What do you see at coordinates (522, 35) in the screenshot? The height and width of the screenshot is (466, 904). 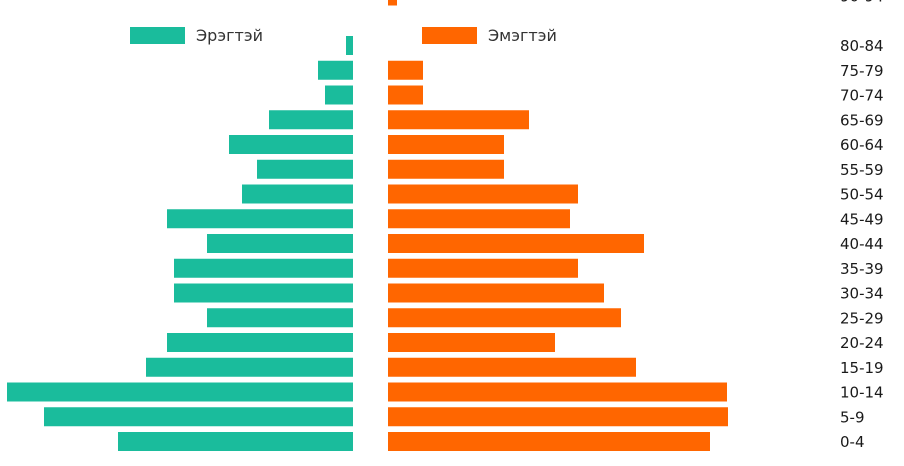 I see `legend-label-female: Эмэгтэй` at bounding box center [522, 35].